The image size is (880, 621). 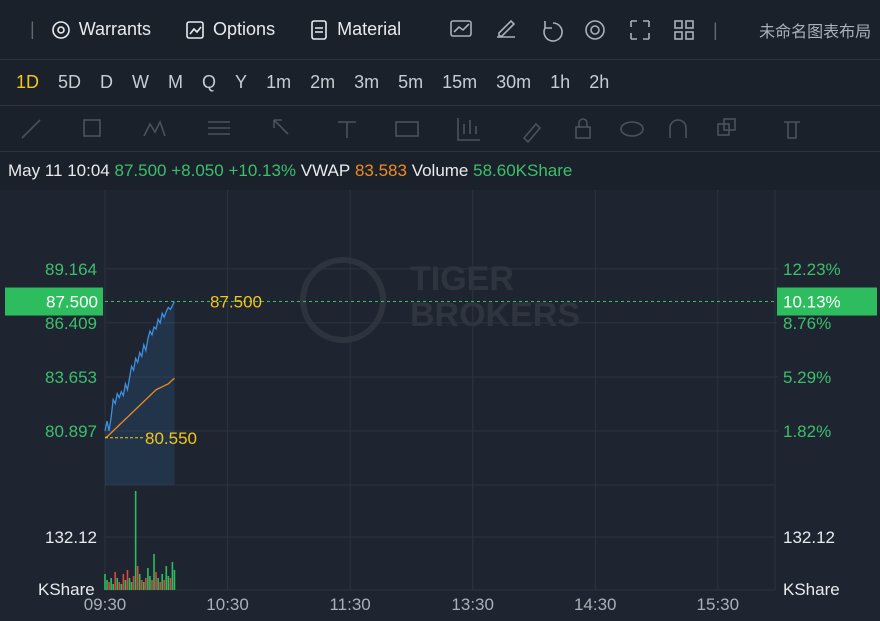 What do you see at coordinates (807, 431) in the screenshot?
I see `y2-tick-label: 1.82%` at bounding box center [807, 431].